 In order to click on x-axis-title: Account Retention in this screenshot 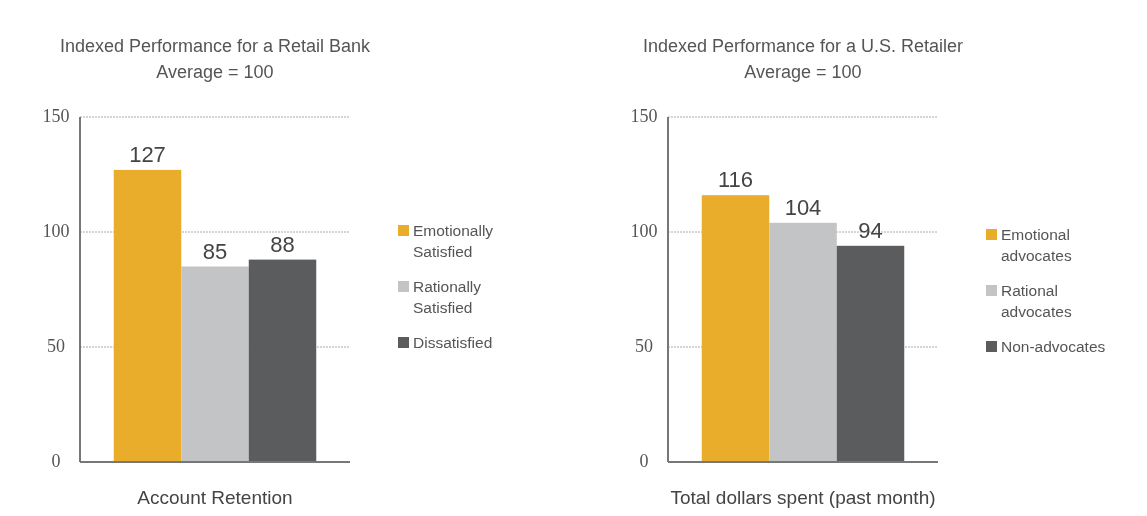, I will do `click(215, 497)`.